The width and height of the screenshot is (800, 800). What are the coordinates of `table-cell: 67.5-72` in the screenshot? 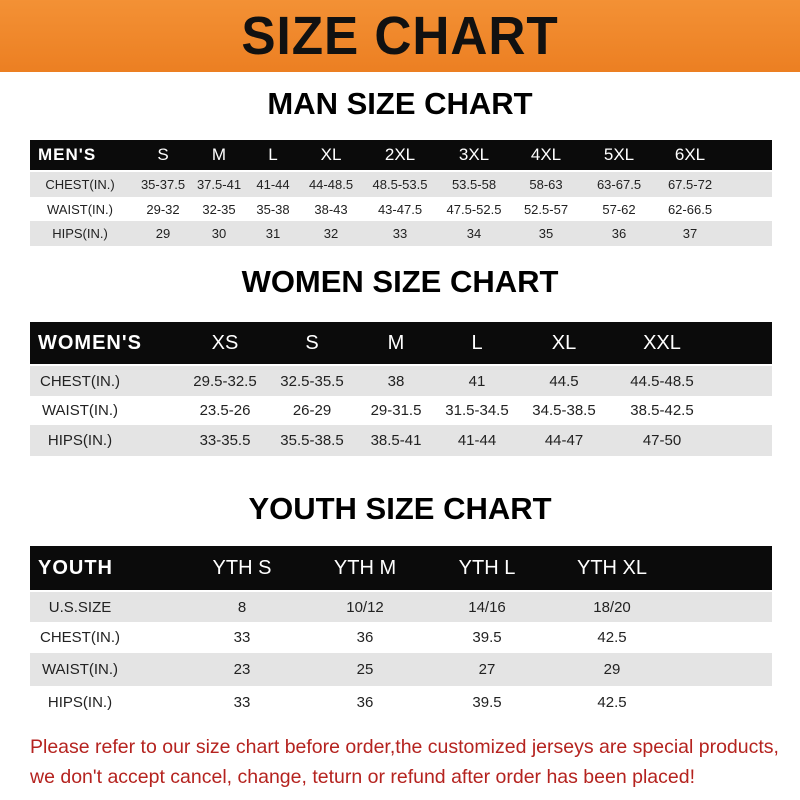 It's located at (690, 184).